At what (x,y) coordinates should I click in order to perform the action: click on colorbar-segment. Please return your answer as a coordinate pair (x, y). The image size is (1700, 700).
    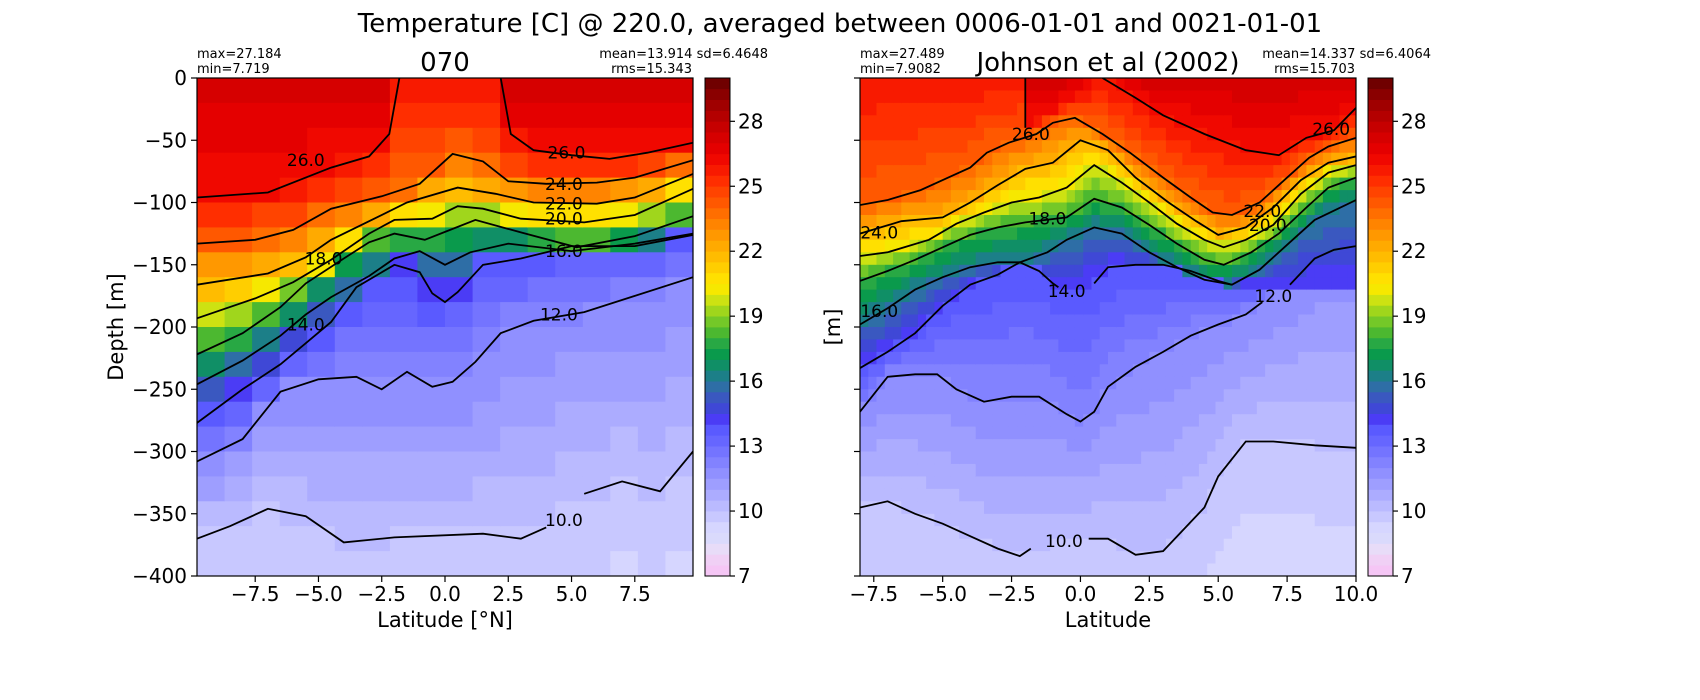
    Looking at the image, I should click on (717, 441).